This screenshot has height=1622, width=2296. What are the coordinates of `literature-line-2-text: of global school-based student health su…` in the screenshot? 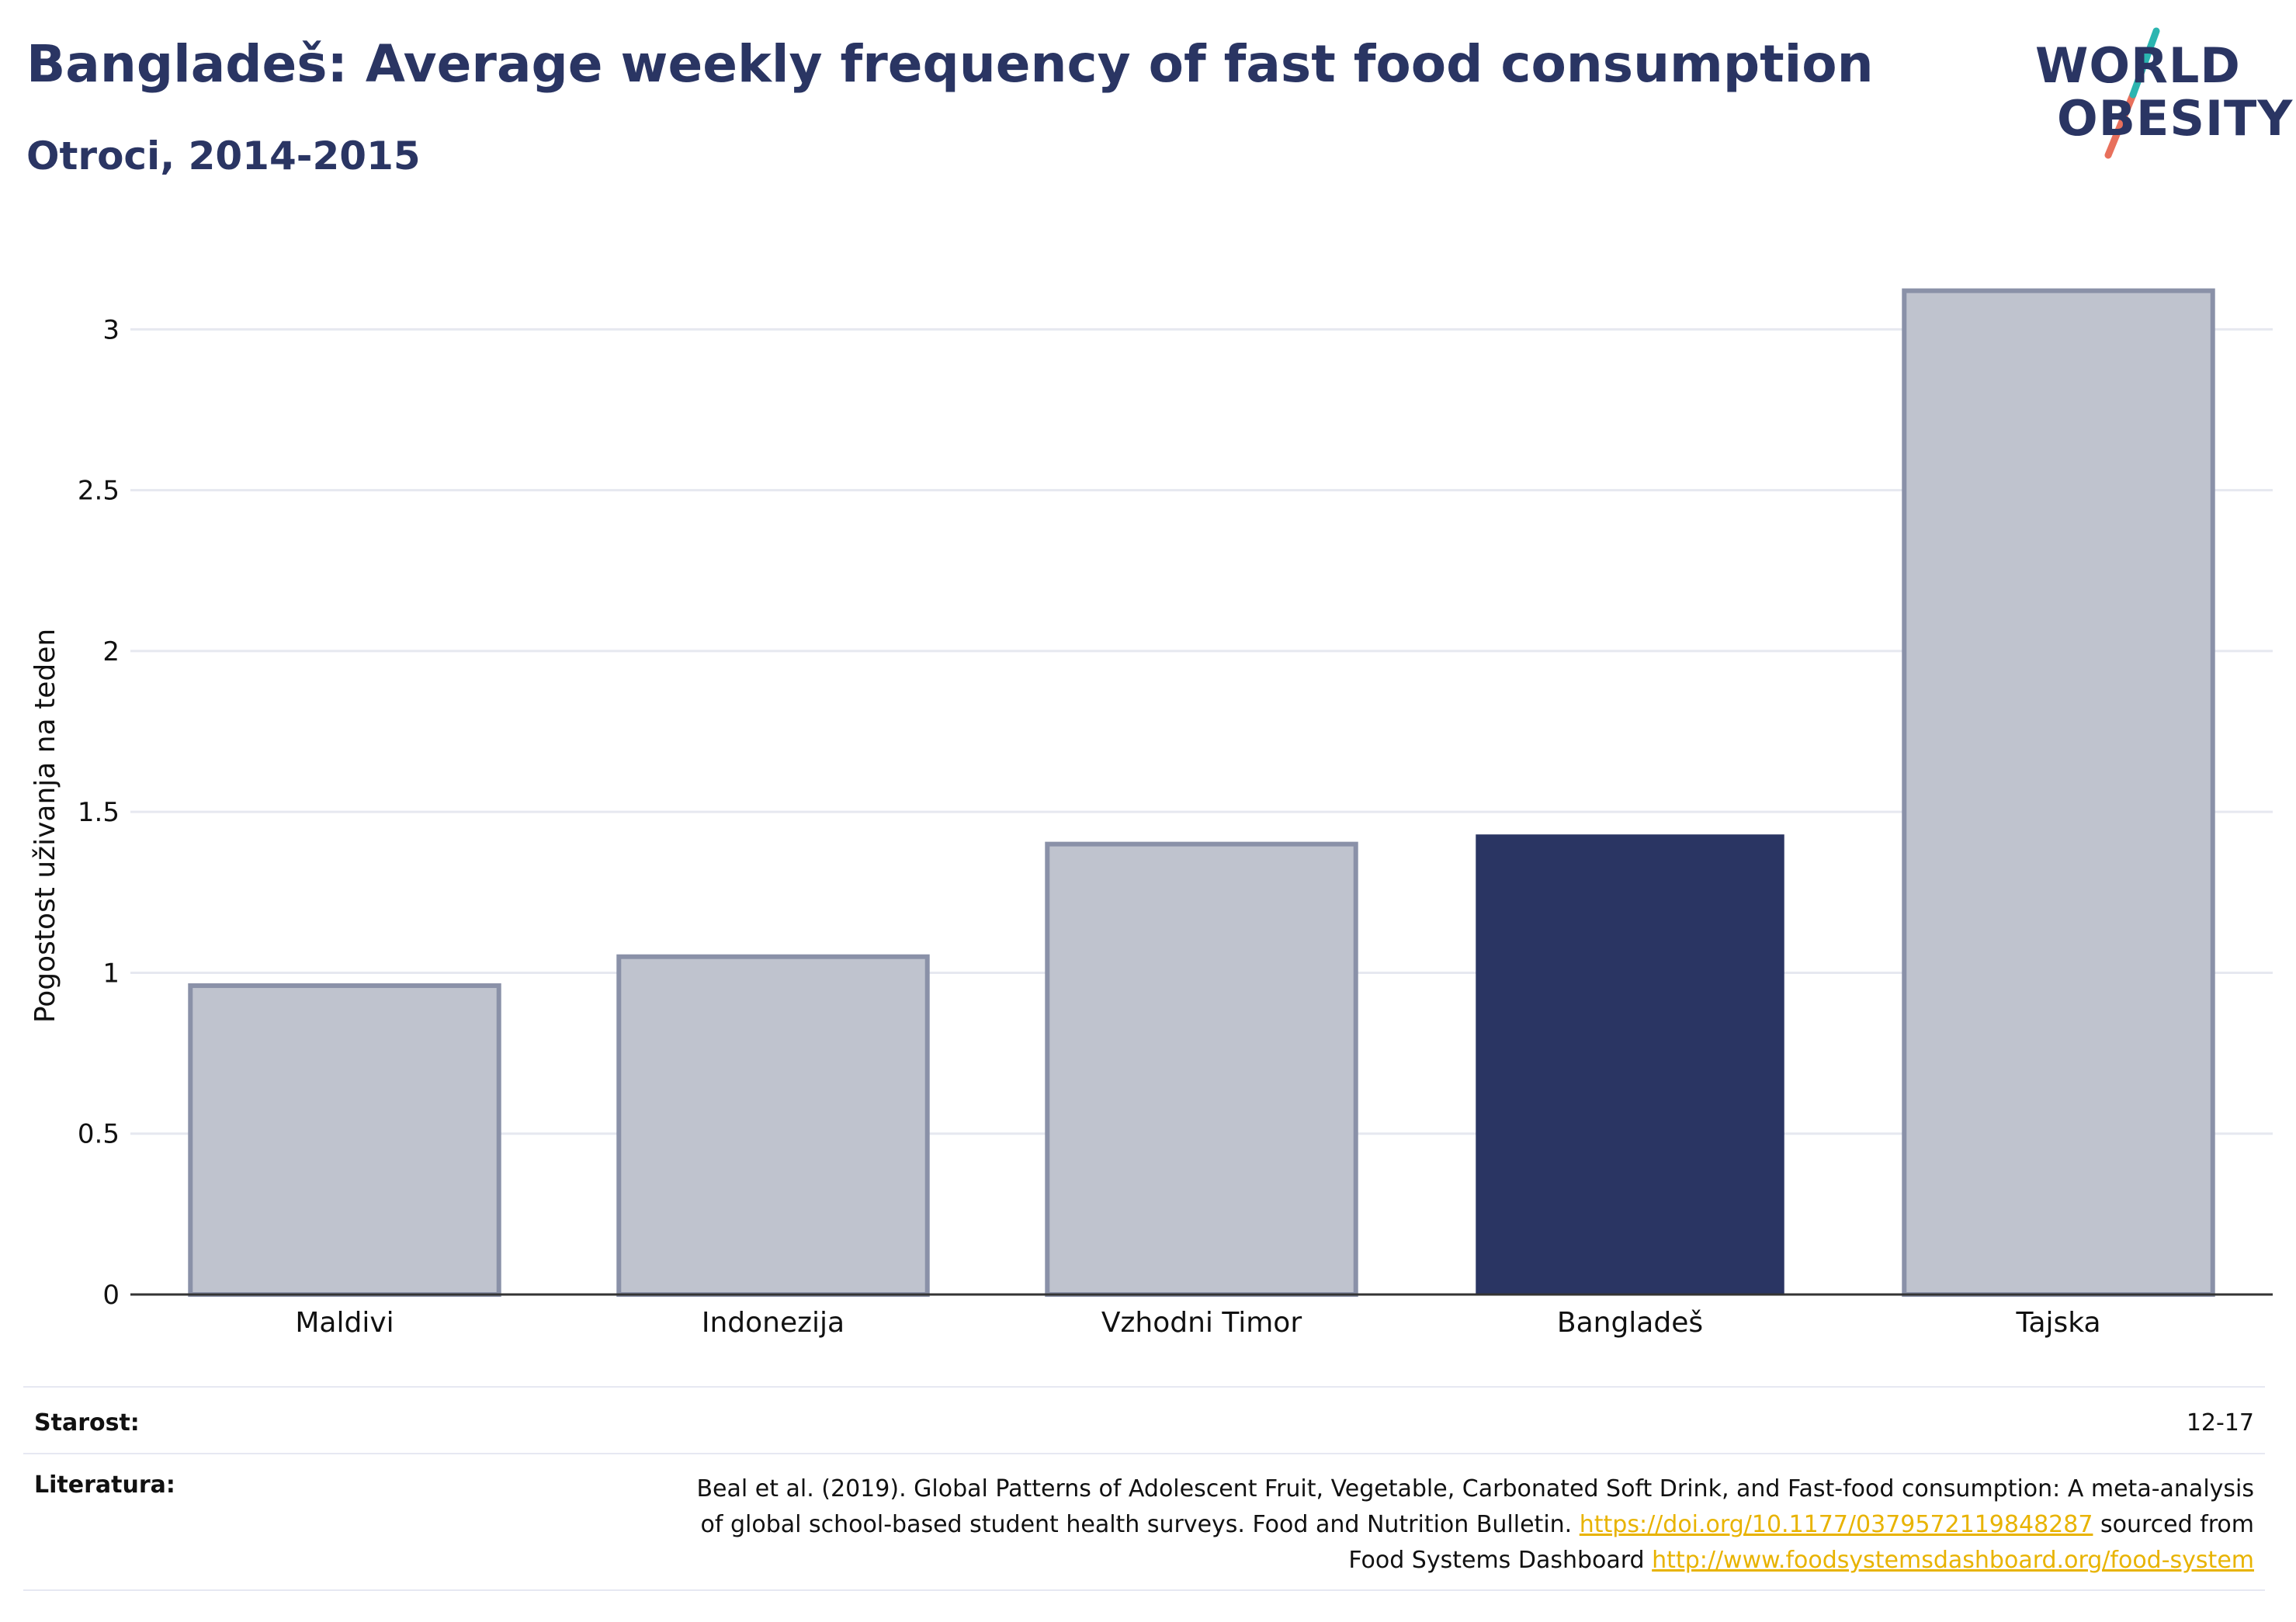 It's located at (1136, 1524).